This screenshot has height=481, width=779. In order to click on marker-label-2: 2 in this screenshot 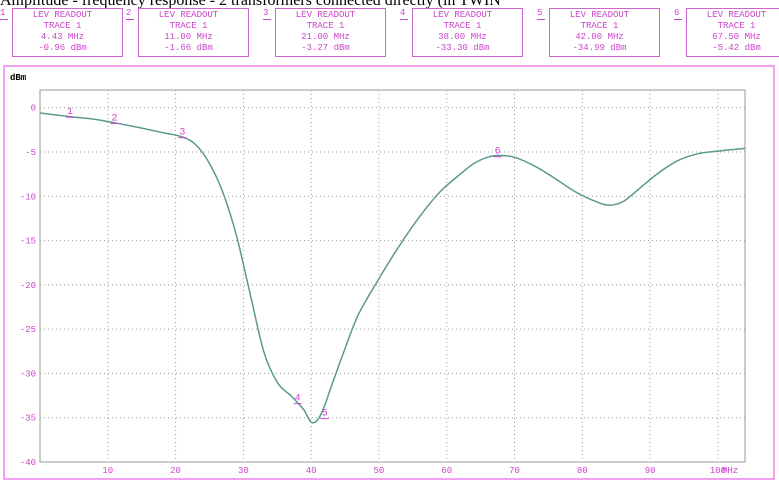, I will do `click(115, 118)`.